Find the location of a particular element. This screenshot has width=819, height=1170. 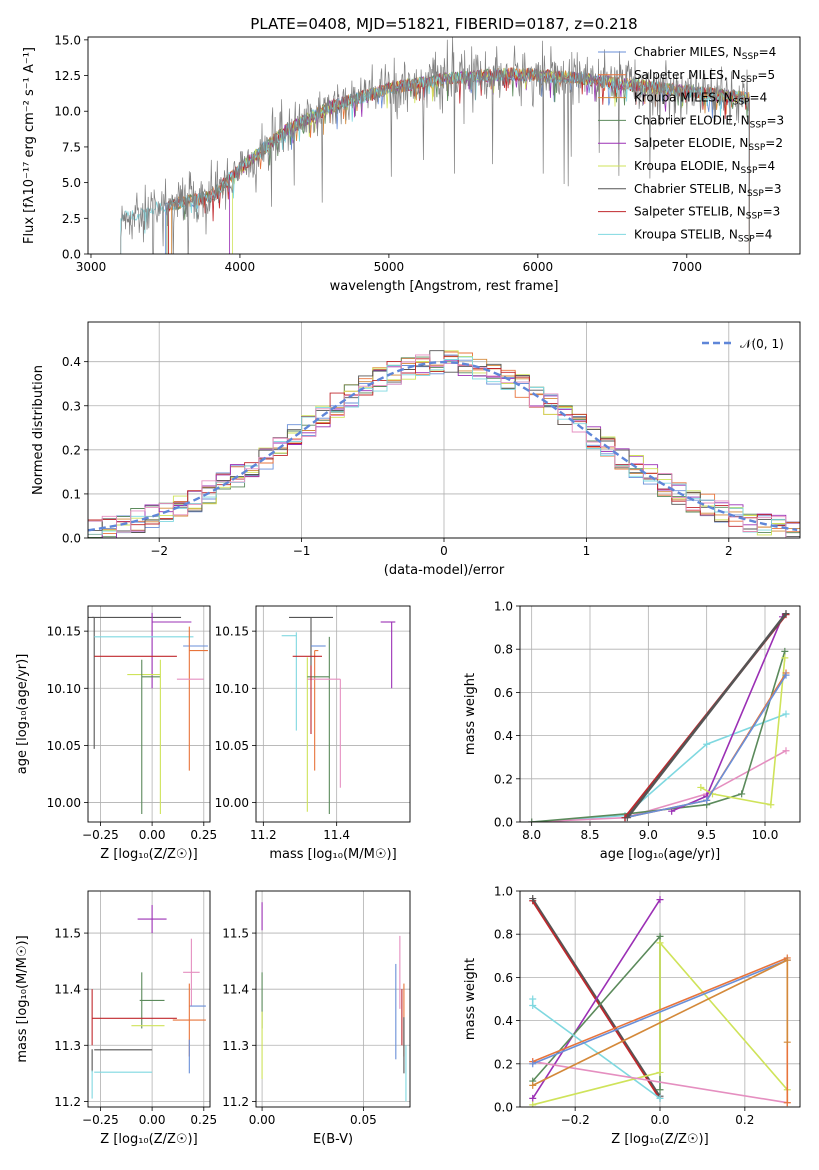

x-axis-label: (data-model)/error is located at coordinates (444, 570).